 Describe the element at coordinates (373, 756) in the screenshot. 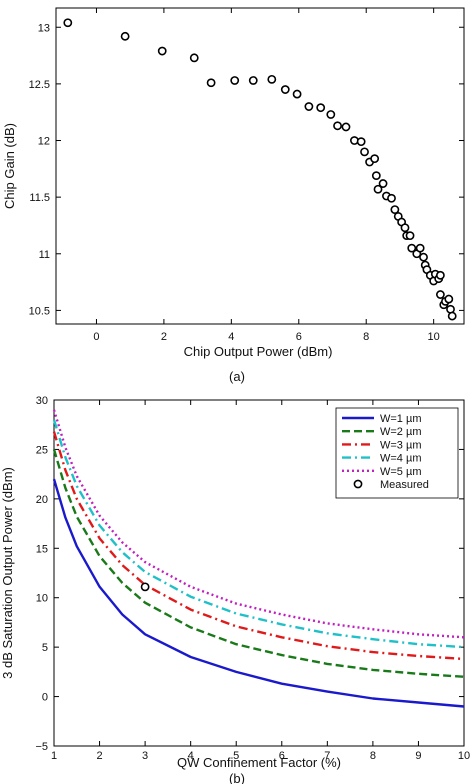

I see `panel-b-x-tick-label: 8` at that location.